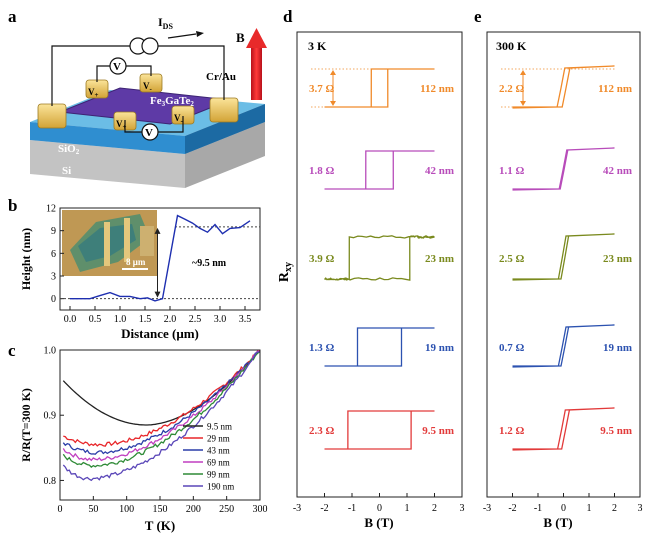 This screenshot has height=544, width=651. Describe the element at coordinates (120, 319) in the screenshot. I see `x-tick-label: 1.0` at that location.